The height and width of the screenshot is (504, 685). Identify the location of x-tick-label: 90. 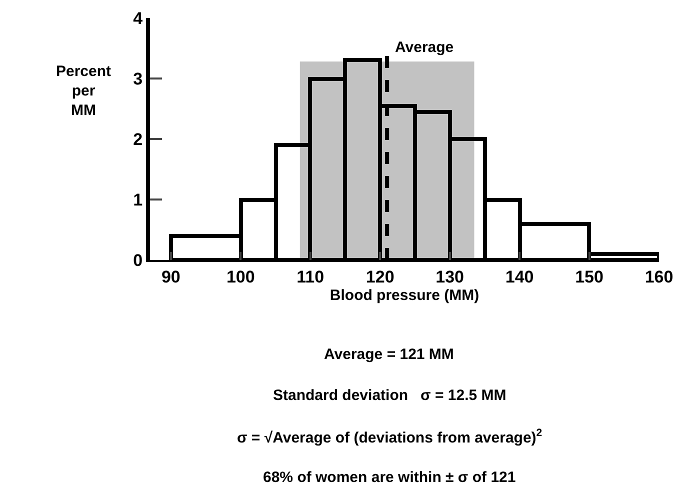
(170, 276).